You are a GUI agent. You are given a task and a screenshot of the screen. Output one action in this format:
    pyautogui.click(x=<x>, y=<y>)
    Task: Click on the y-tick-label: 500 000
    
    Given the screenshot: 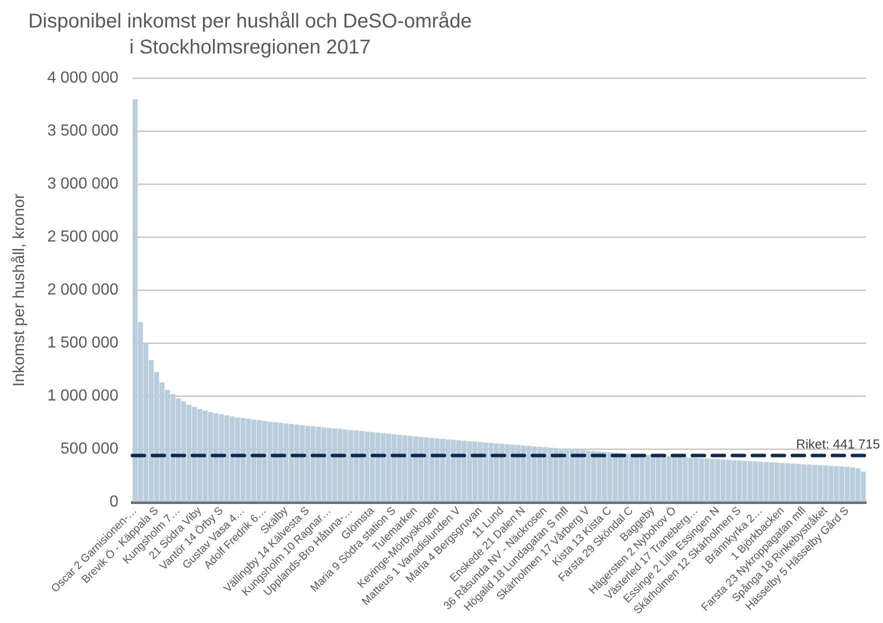 What is the action you would take?
    pyautogui.click(x=89, y=449)
    